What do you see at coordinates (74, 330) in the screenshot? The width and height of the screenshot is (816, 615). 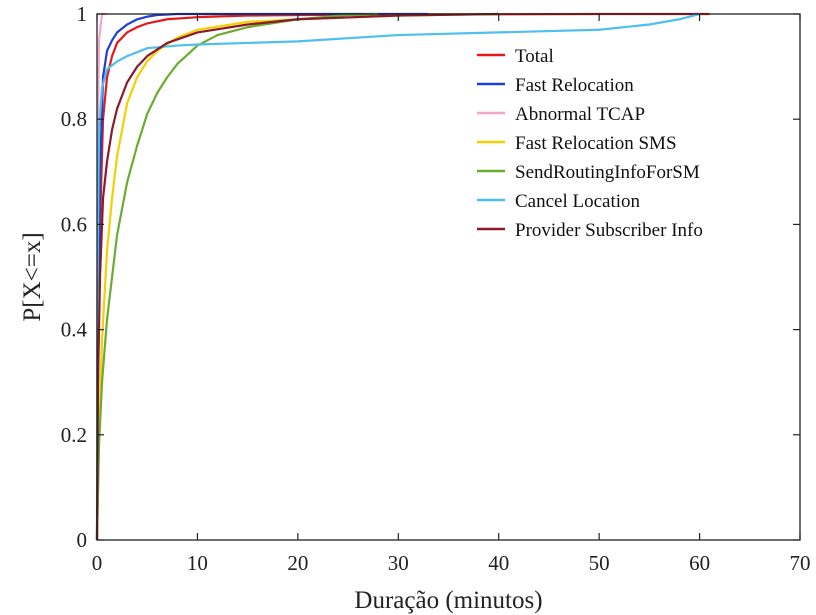 I see `y-tick-label: 0.4` at bounding box center [74, 330].